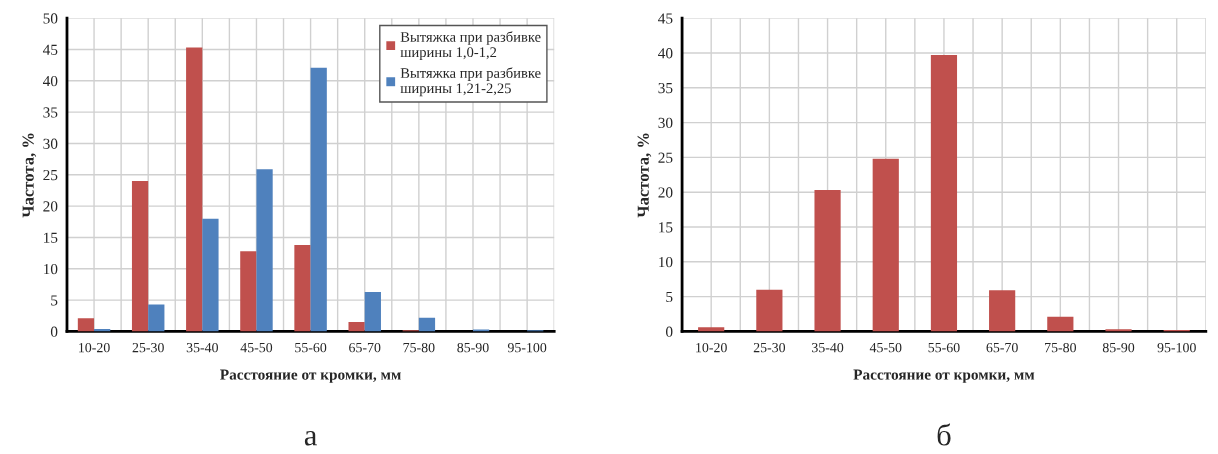  What do you see at coordinates (944, 434) in the screenshot?
I see `text: б` at bounding box center [944, 434].